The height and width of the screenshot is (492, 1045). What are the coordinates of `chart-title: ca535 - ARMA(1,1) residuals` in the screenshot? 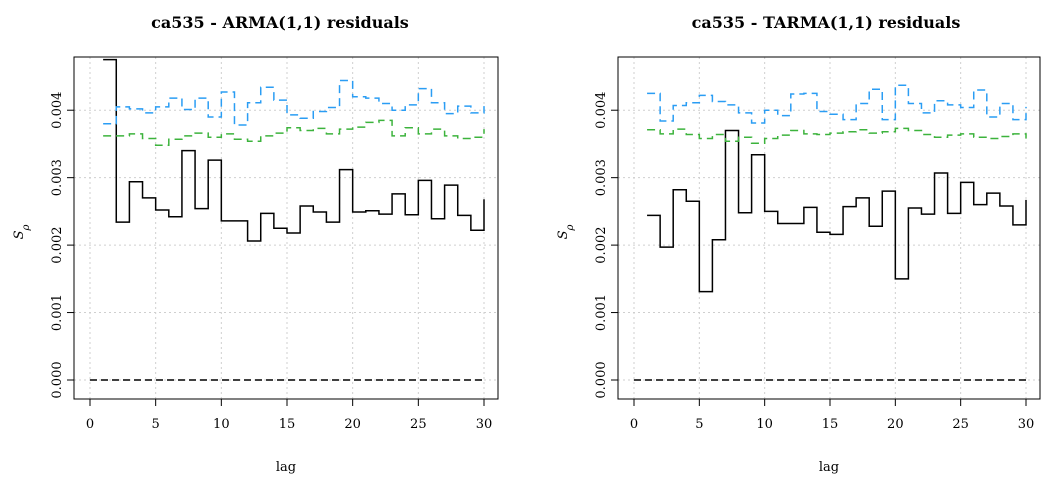 It's located at (280, 22).